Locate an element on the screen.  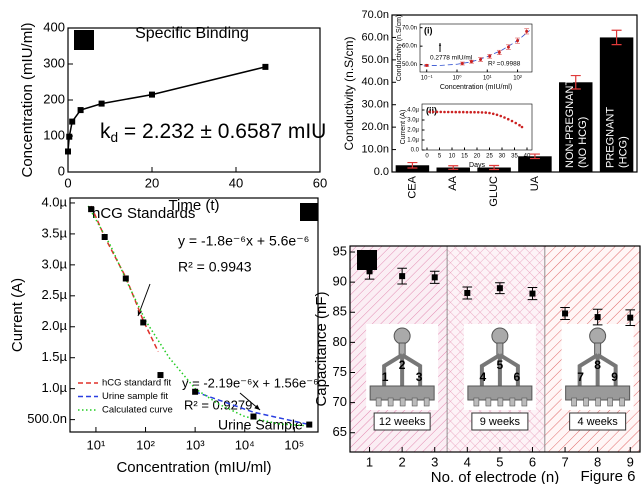
x-tick-label: 25 is located at coordinates (489, 157).